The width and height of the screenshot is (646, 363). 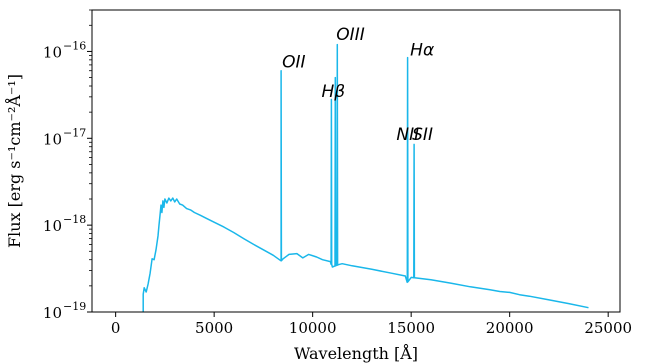 What do you see at coordinates (356, 353) in the screenshot?
I see `x-axis-label: Wavelength [Å]` at bounding box center [356, 353].